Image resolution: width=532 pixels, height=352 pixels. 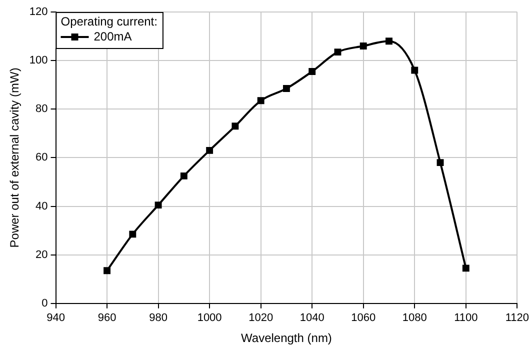 I want to click on x-tick-label: 1120, so click(x=517, y=318).